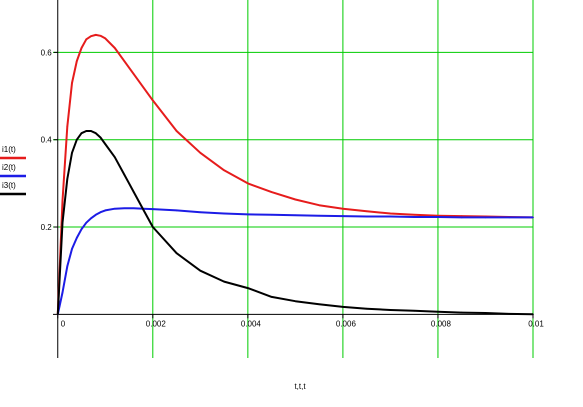 The image size is (583, 407). What do you see at coordinates (346, 323) in the screenshot?
I see `x-tick-label: 0.006` at bounding box center [346, 323].